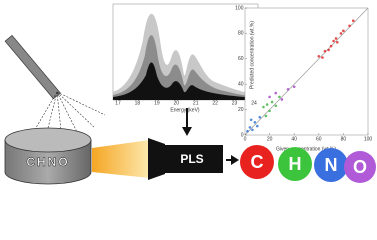 The image size is (377, 240). Describe the element at coordinates (235, 103) in the screenshot. I see `spectrum-x-tick-label: 23` at that location.